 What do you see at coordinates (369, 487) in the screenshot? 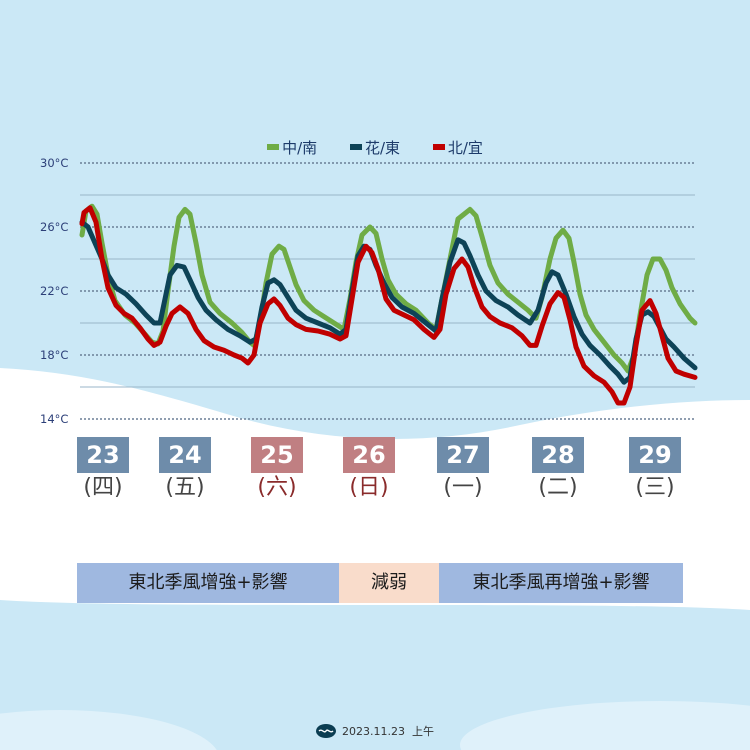
I see `day-weekday: (日)` at bounding box center [369, 487].